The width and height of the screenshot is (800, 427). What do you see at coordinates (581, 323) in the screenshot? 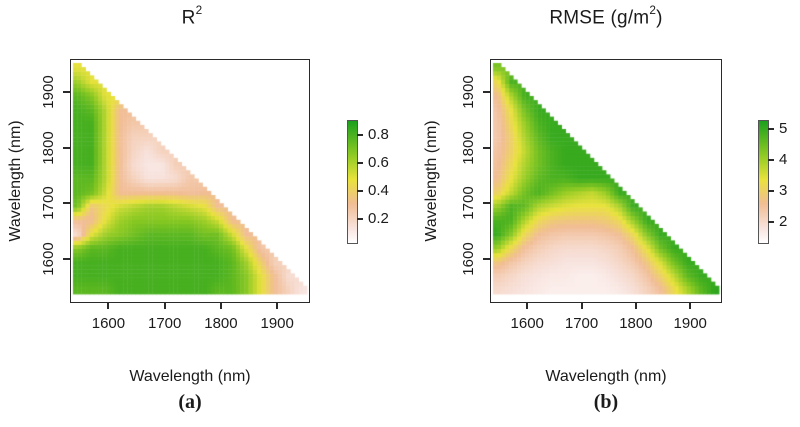
I see `x-tick-label-b: 1700` at bounding box center [581, 323].